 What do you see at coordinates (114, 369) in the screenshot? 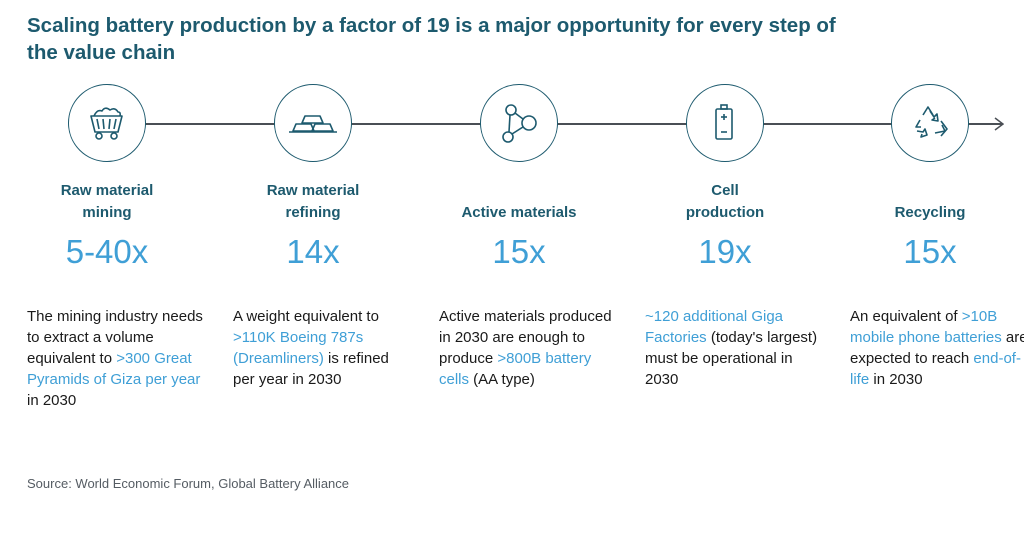
I see `highlighted-text: >300 Great Pyramids of Giza per year` at bounding box center [114, 369].